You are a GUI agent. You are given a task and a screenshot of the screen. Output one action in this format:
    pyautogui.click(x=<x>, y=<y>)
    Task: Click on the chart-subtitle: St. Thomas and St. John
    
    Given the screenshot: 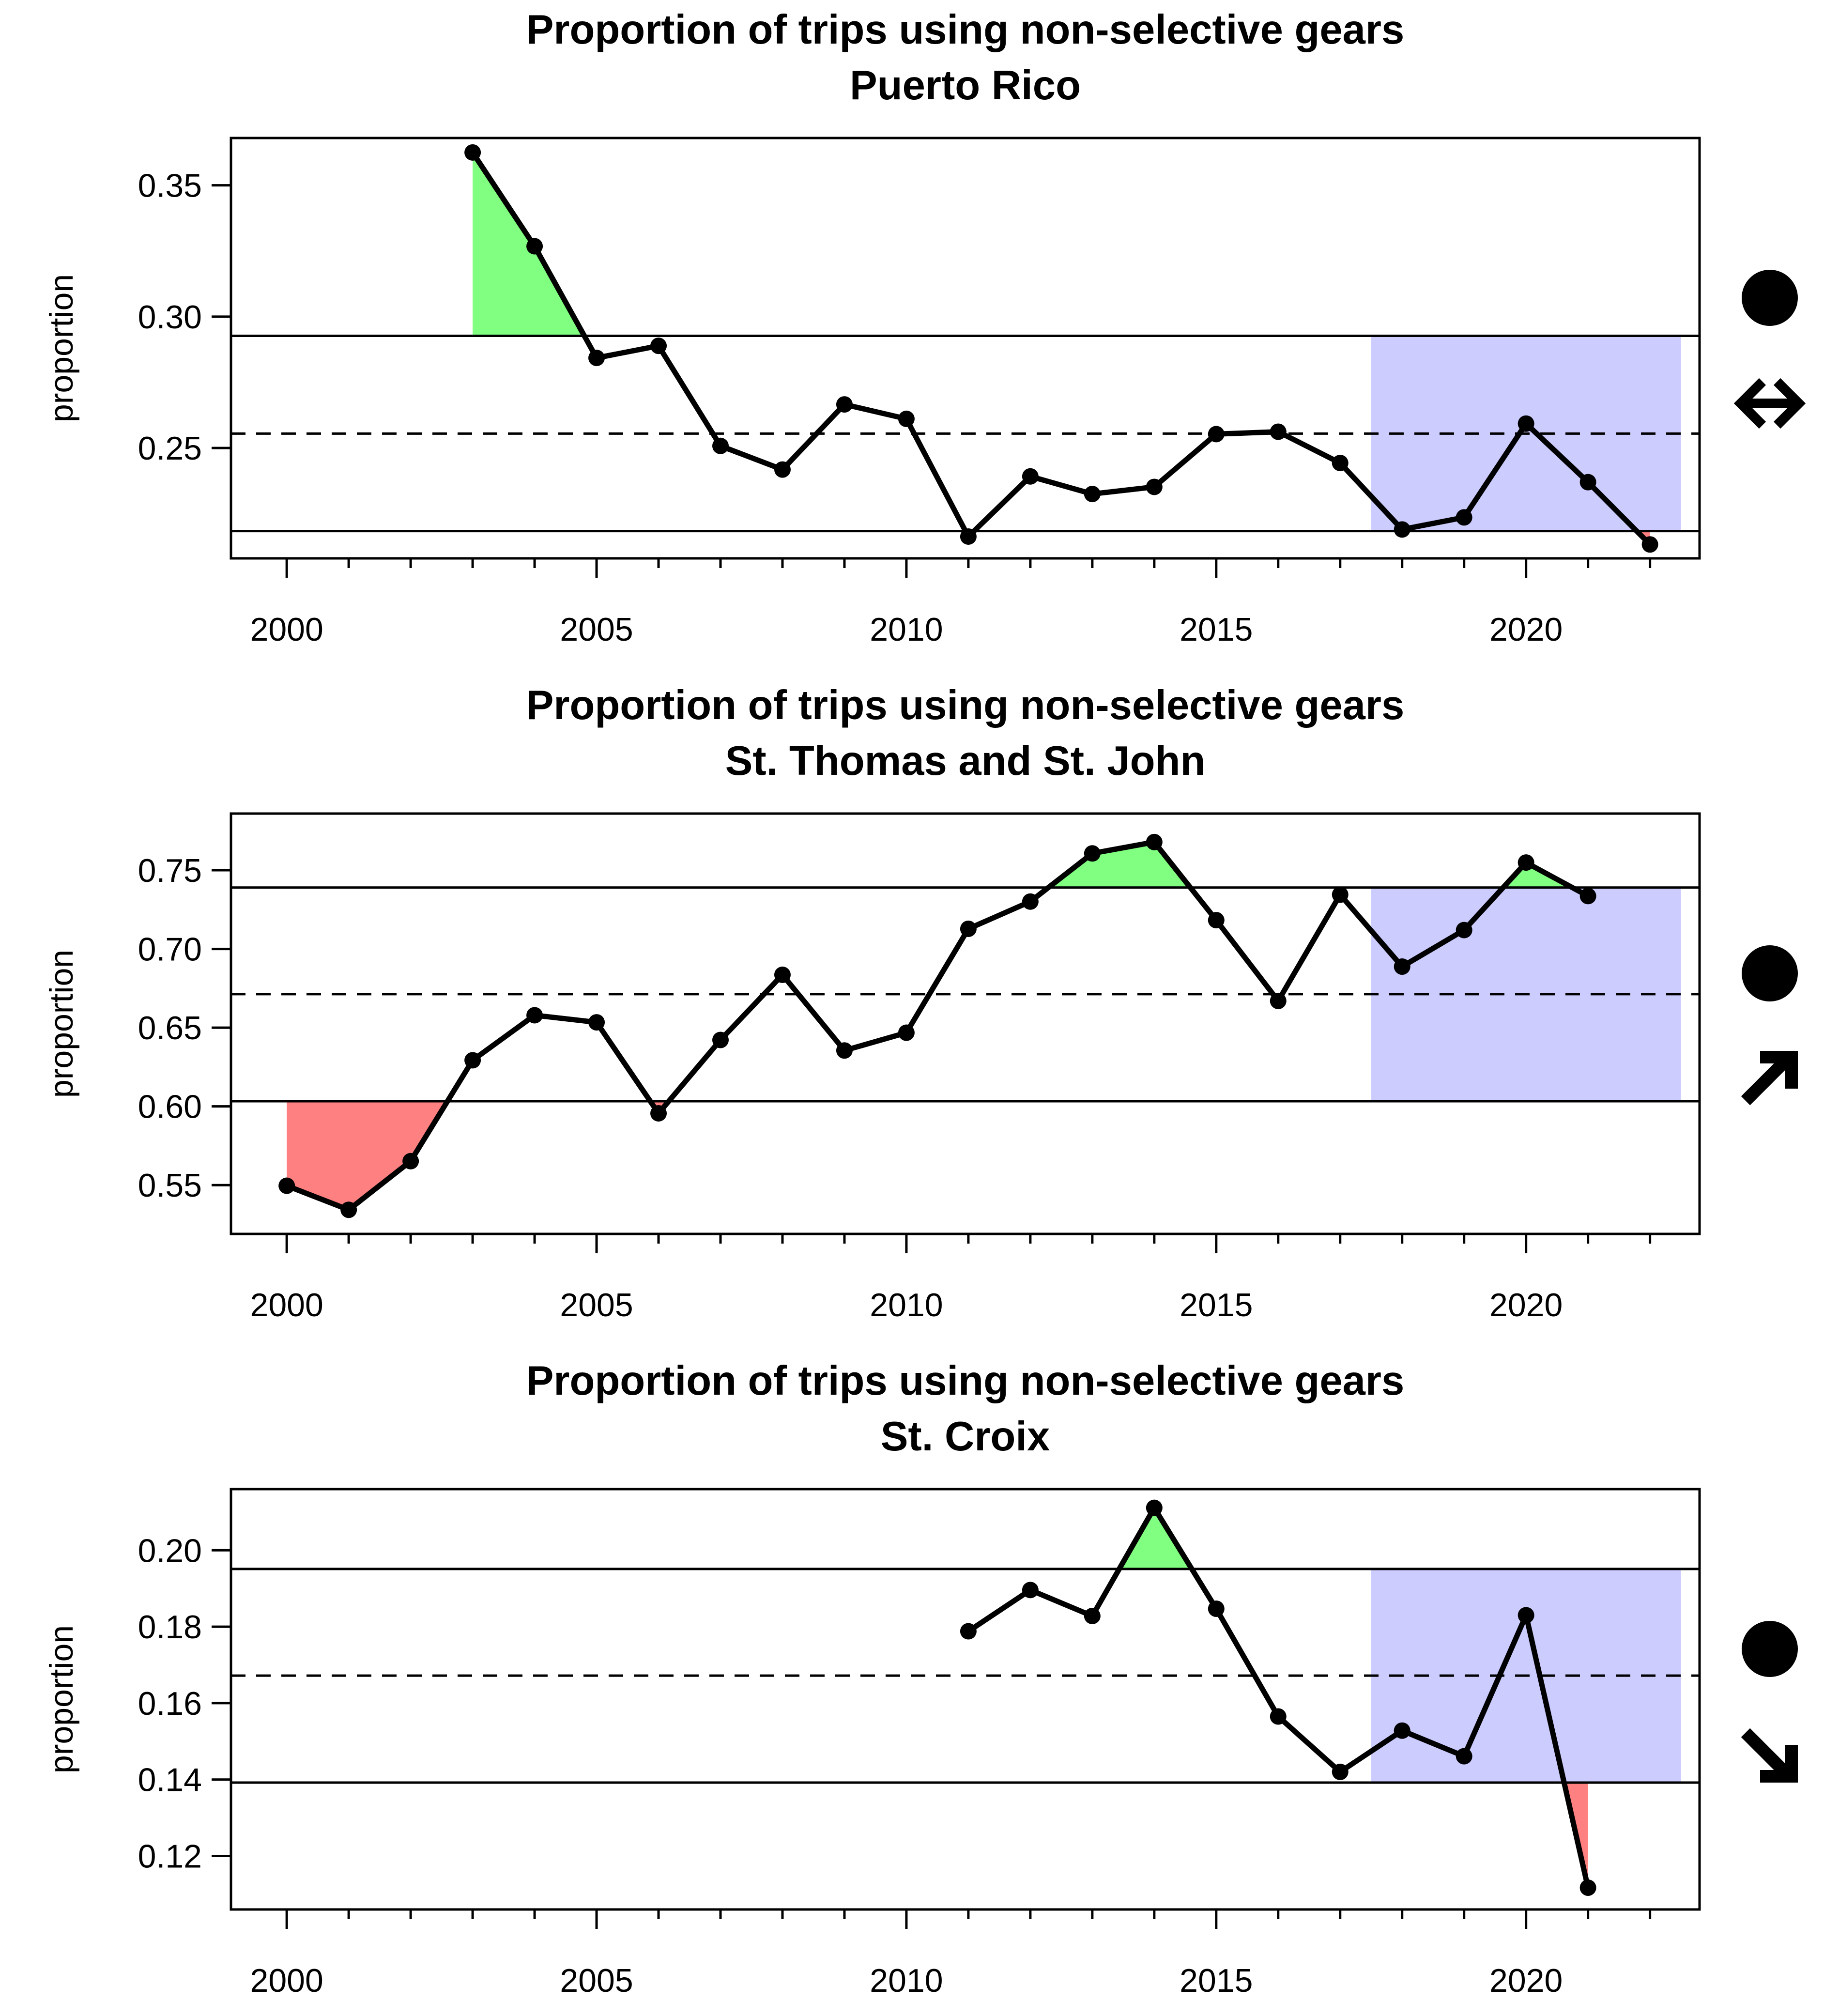 What is the action you would take?
    pyautogui.click(x=965, y=761)
    